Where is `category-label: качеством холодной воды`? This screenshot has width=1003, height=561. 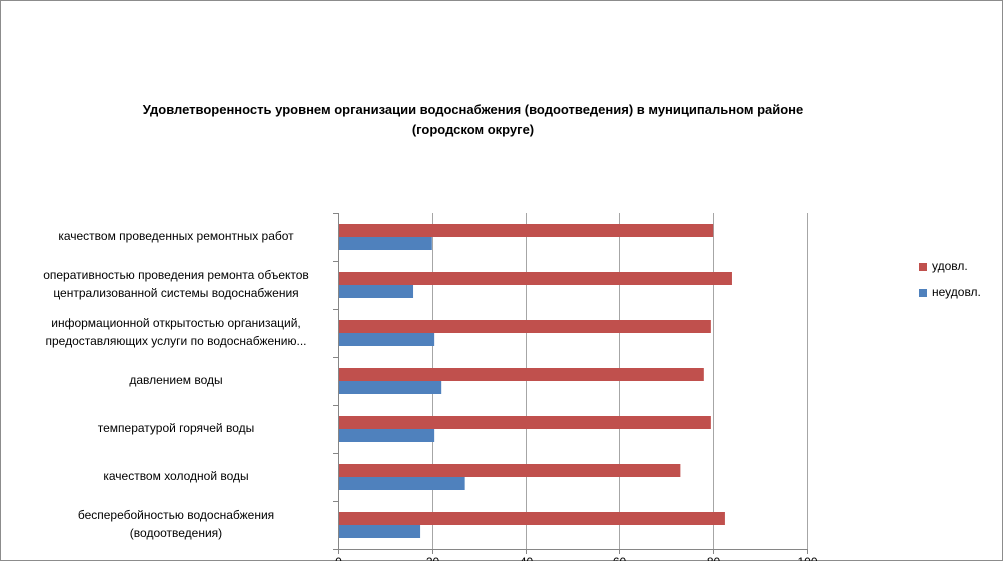 category-label: качеством холодной воды is located at coordinates (175, 476).